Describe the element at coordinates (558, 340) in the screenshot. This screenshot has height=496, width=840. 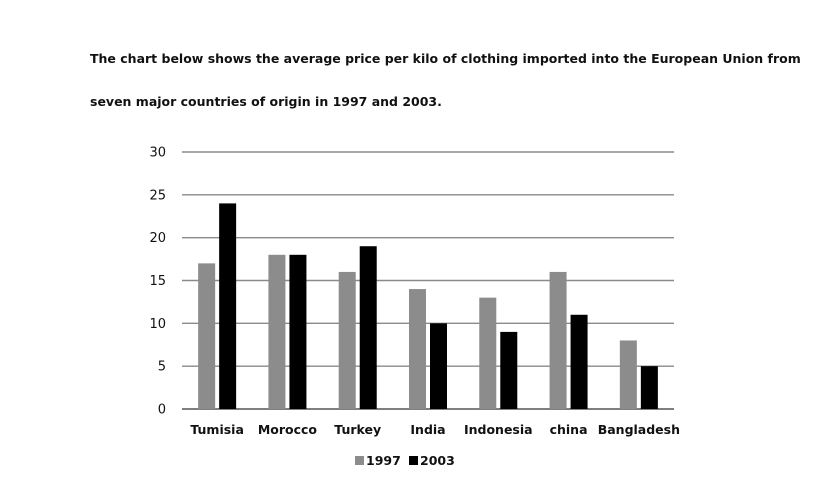
I see `bar-1997-china` at that location.